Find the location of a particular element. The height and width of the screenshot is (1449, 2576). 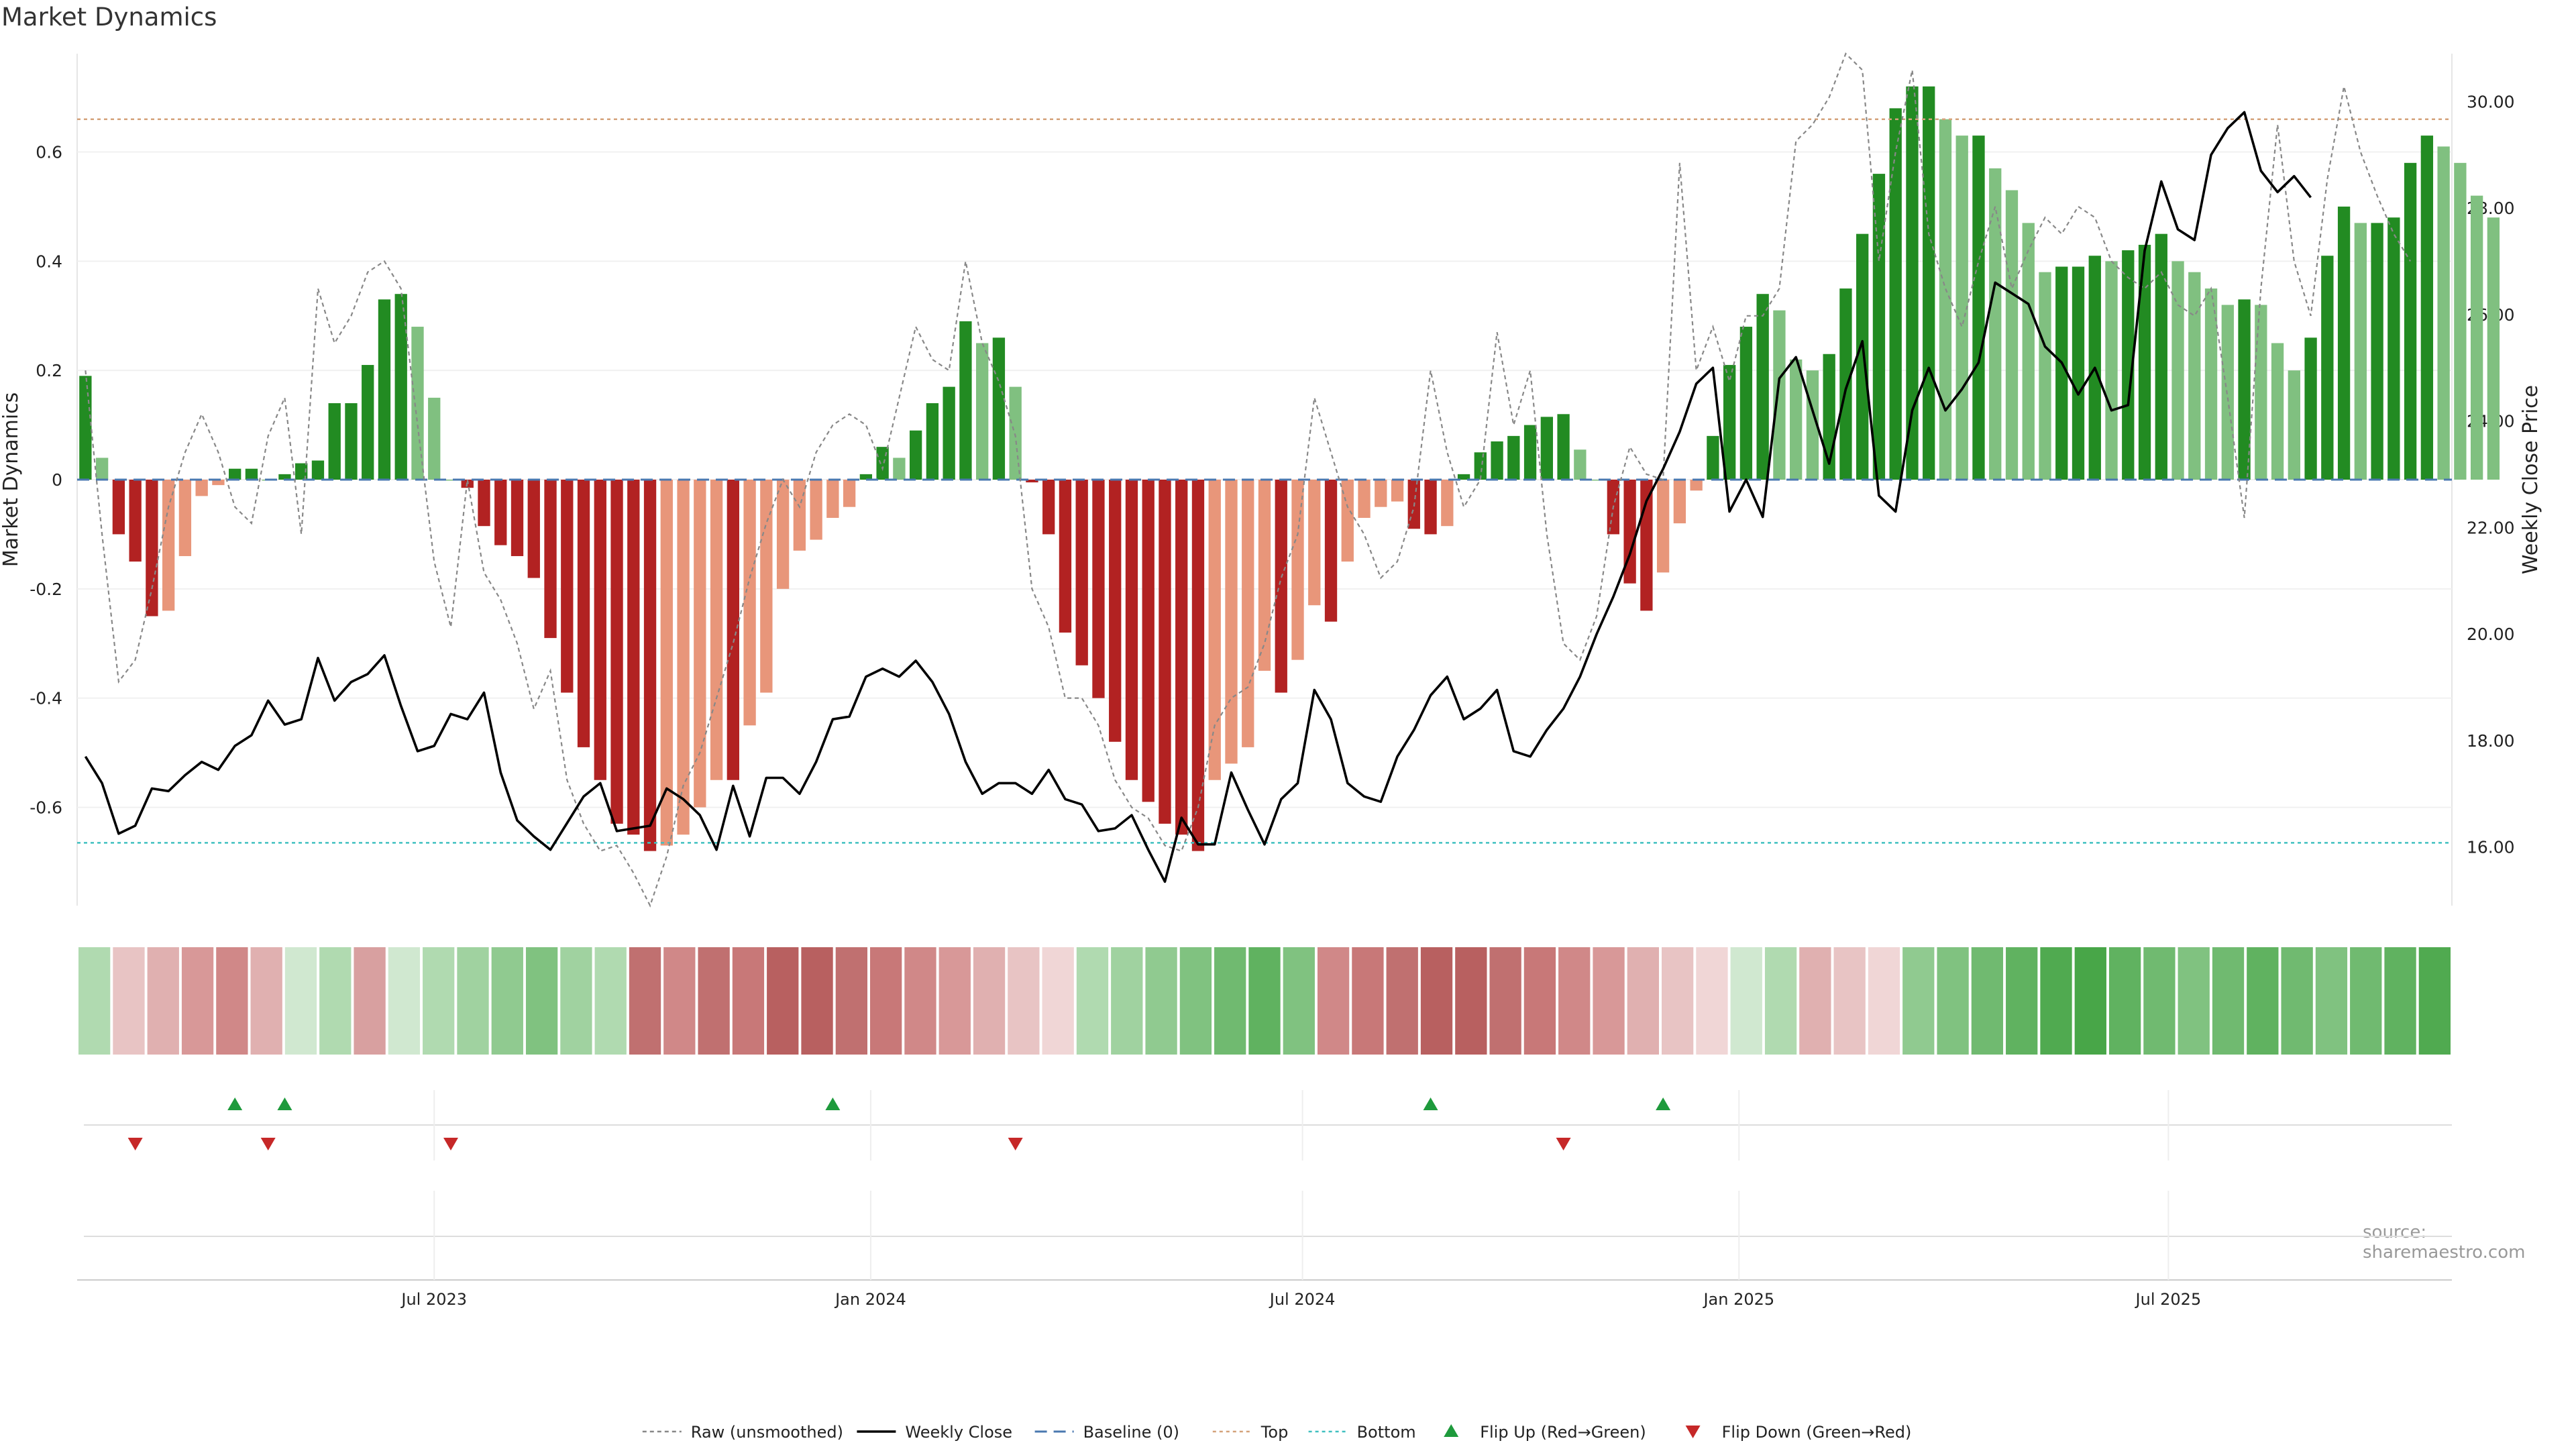

legend-item-weekly: Weekly Close is located at coordinates (934, 1432).